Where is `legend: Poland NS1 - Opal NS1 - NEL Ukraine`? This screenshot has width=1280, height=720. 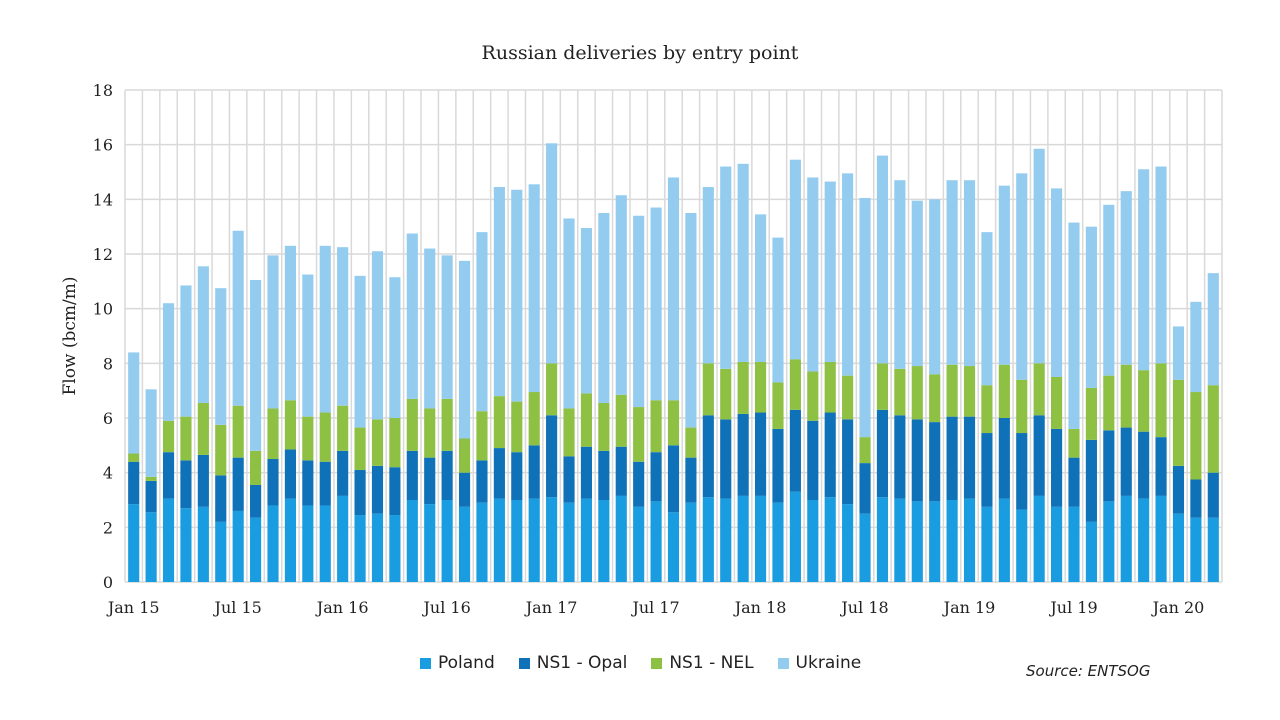
legend: Poland NS1 - Opal NS1 - NEL Ukraine is located at coordinates (640, 663).